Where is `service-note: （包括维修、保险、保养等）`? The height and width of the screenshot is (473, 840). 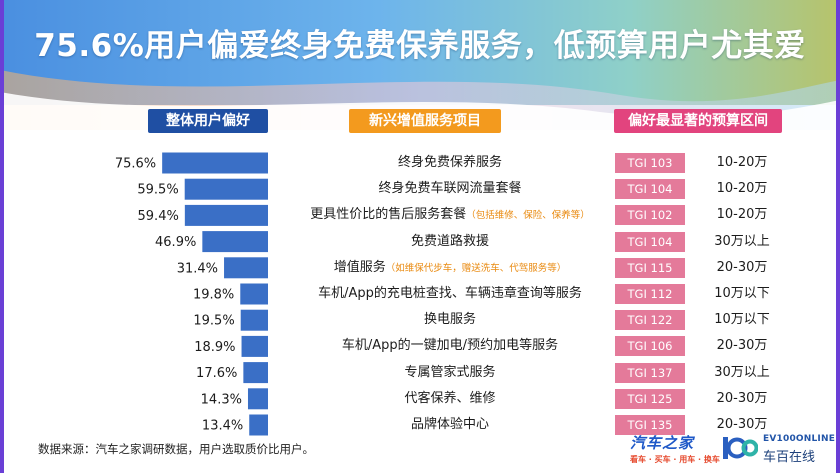 service-note: （包括维修、保险、保养等） is located at coordinates (528, 216).